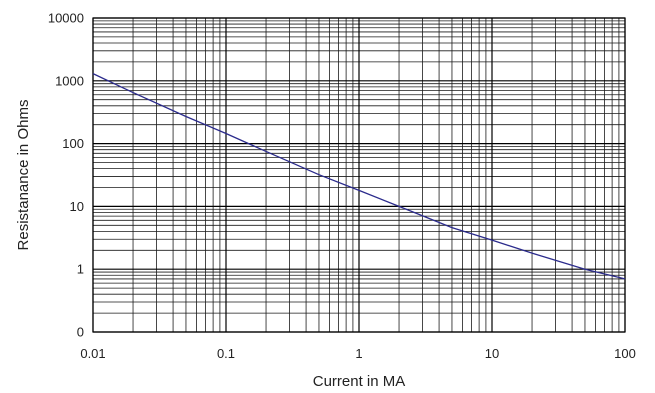  What do you see at coordinates (359, 381) in the screenshot?
I see `x-axis-title: Current in MA` at bounding box center [359, 381].